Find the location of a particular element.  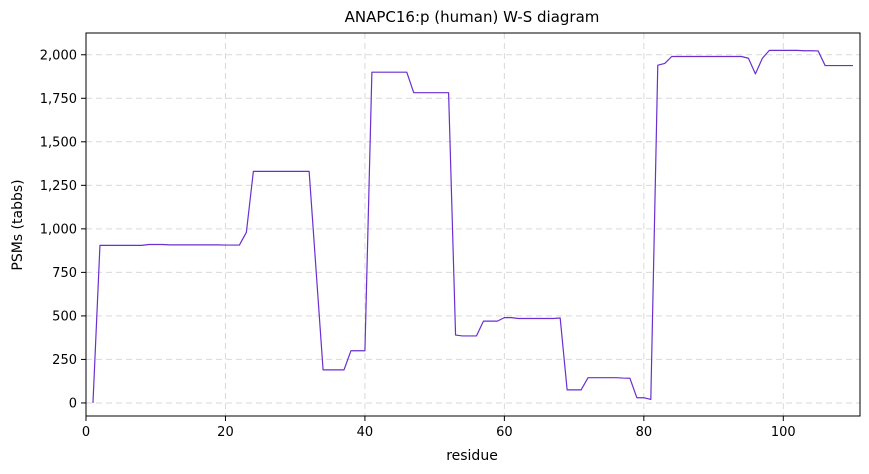

y-tick-label: 0 is located at coordinates (73, 403).